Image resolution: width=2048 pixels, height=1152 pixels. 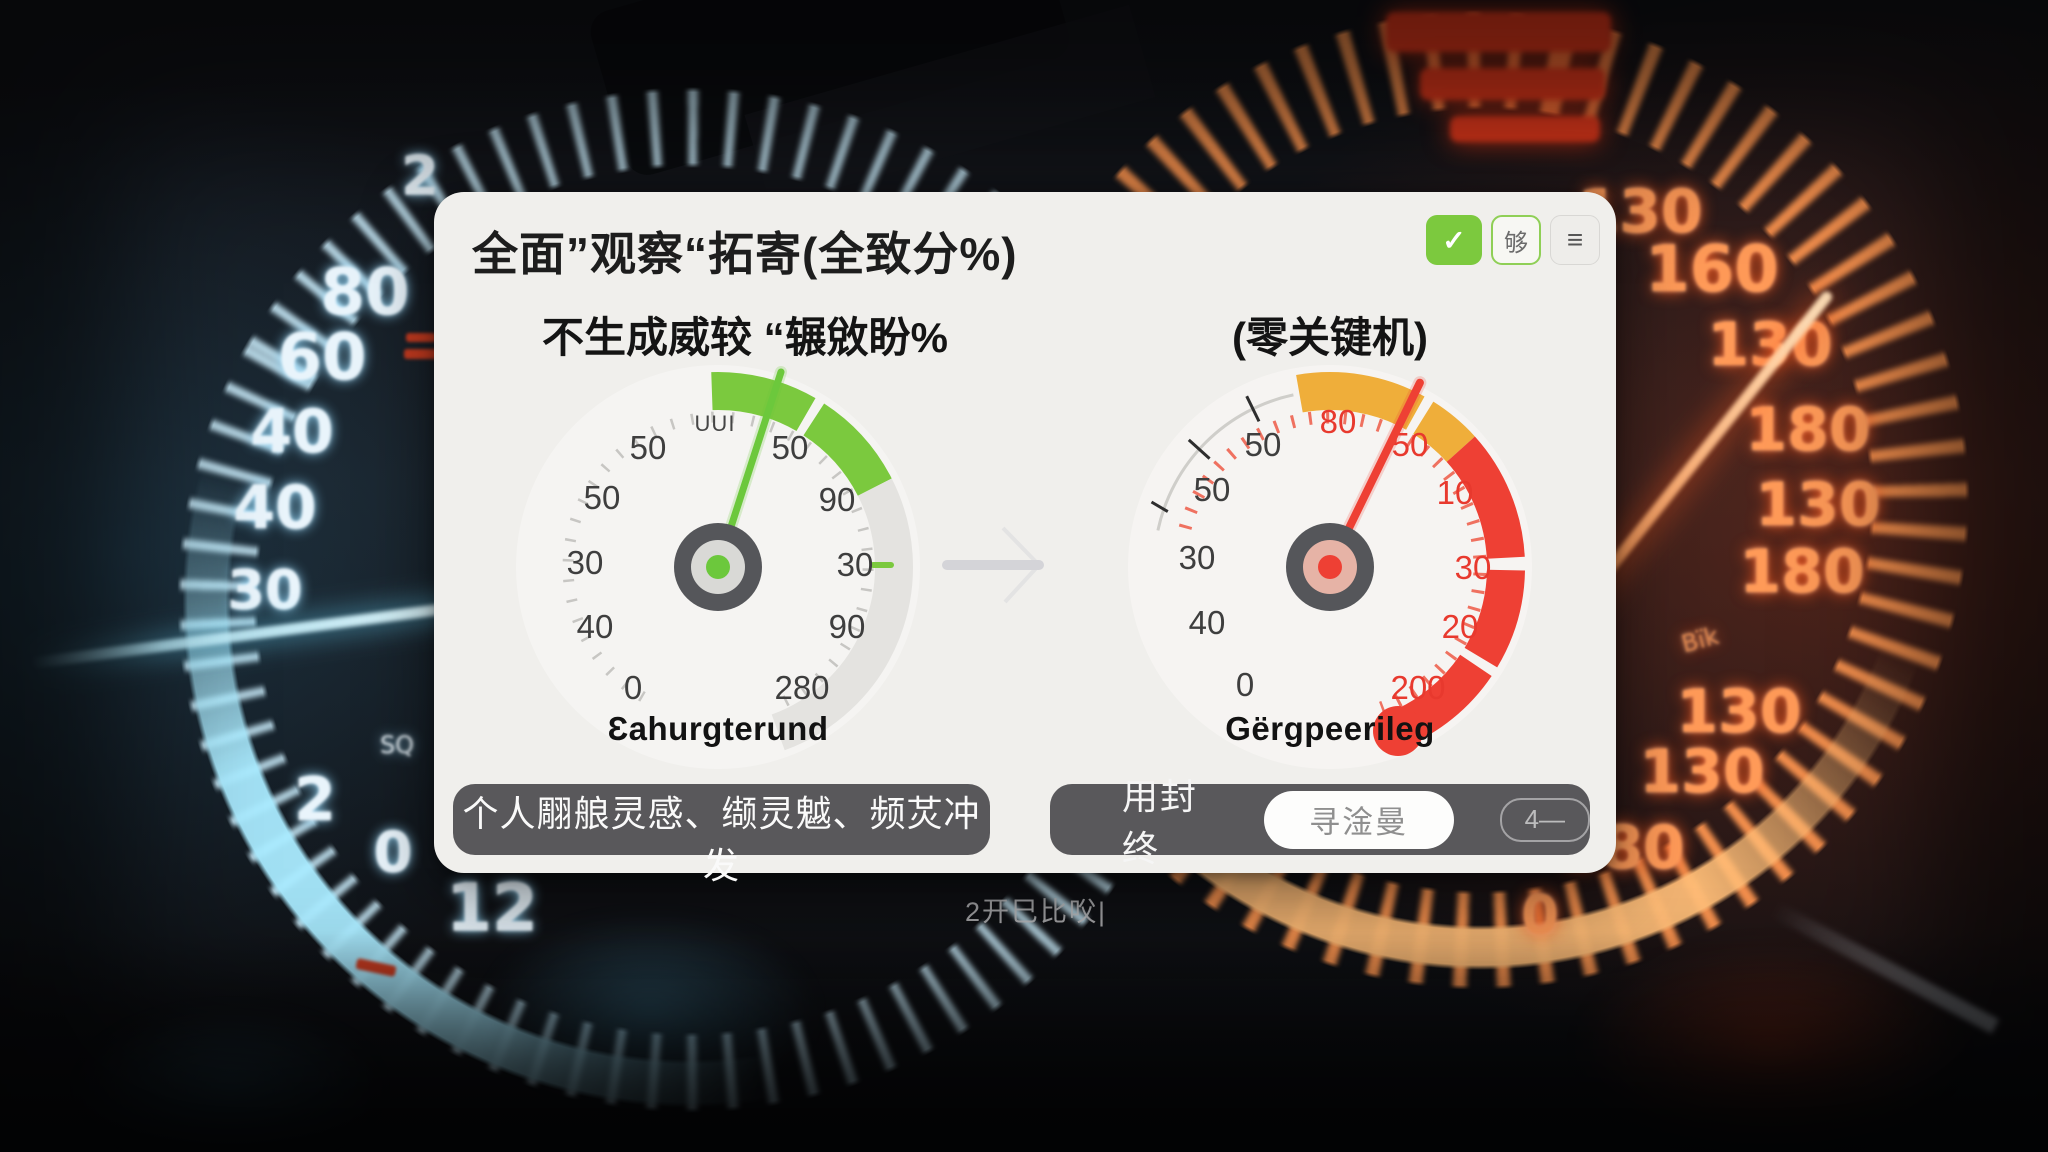 I want to click on info-button: 个人翢艆灵感、缬灵魆、频炗冲发, so click(x=721, y=835).